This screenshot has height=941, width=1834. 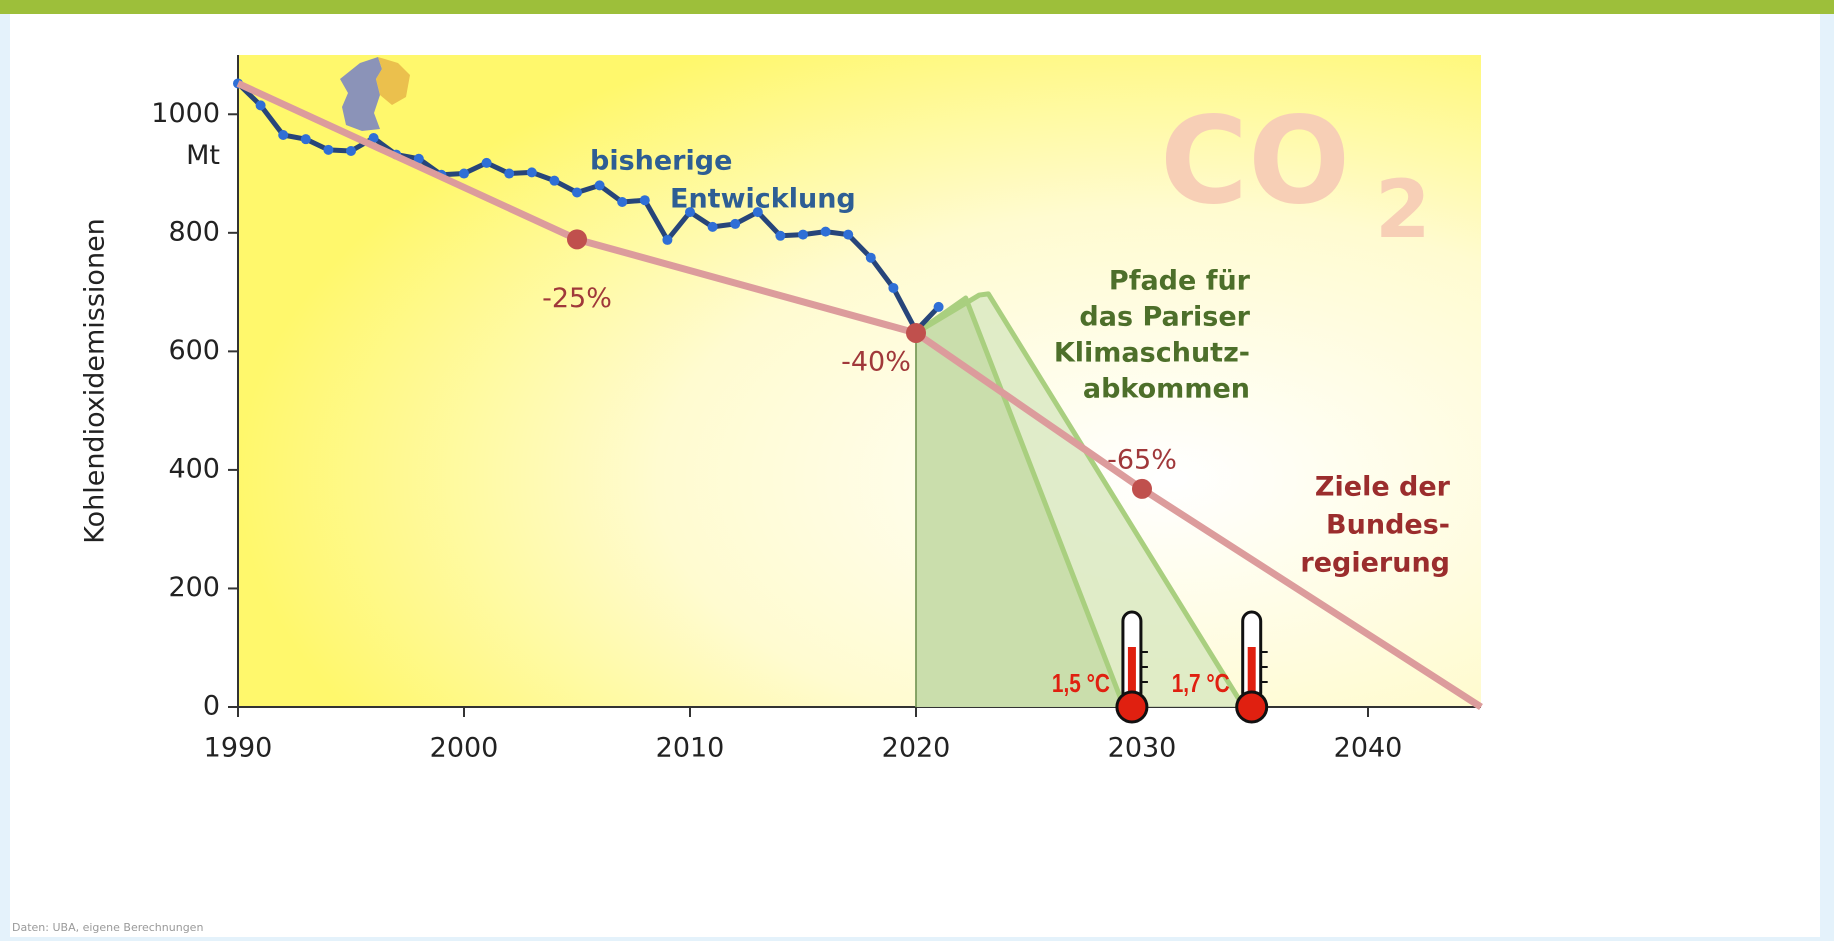 I want to click on y-tick-label: 1000, so click(x=185, y=113).